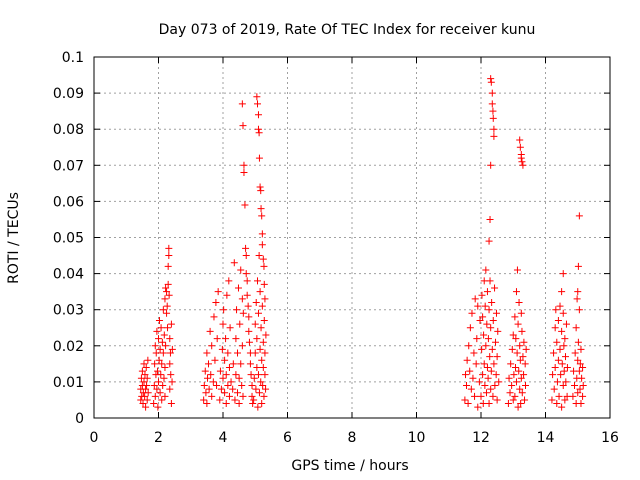 The image size is (640, 480). What do you see at coordinates (610, 438) in the screenshot?
I see `x-tick-label: 16` at bounding box center [610, 438].